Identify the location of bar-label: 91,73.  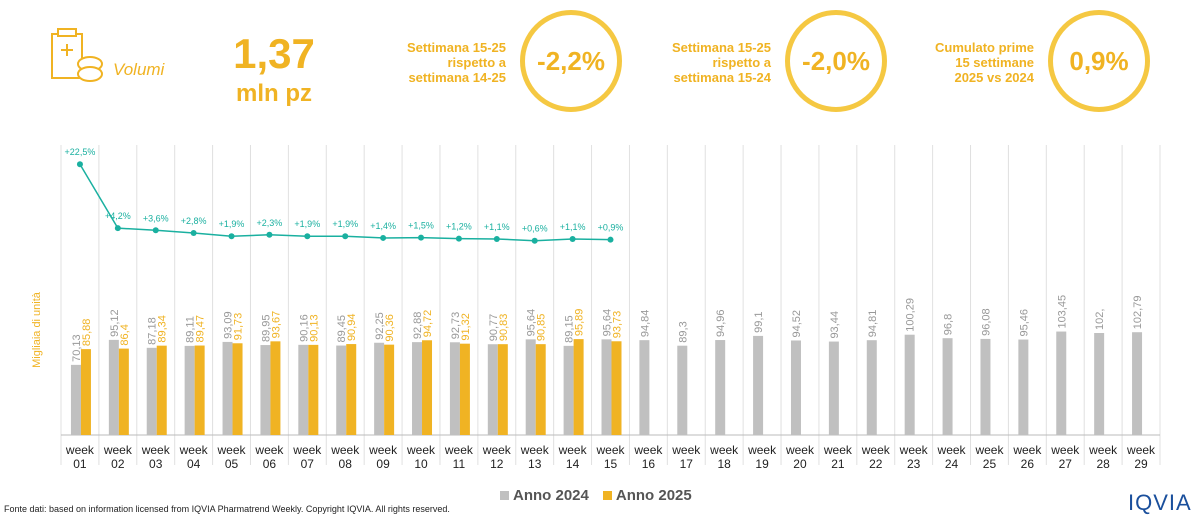
(239, 327).